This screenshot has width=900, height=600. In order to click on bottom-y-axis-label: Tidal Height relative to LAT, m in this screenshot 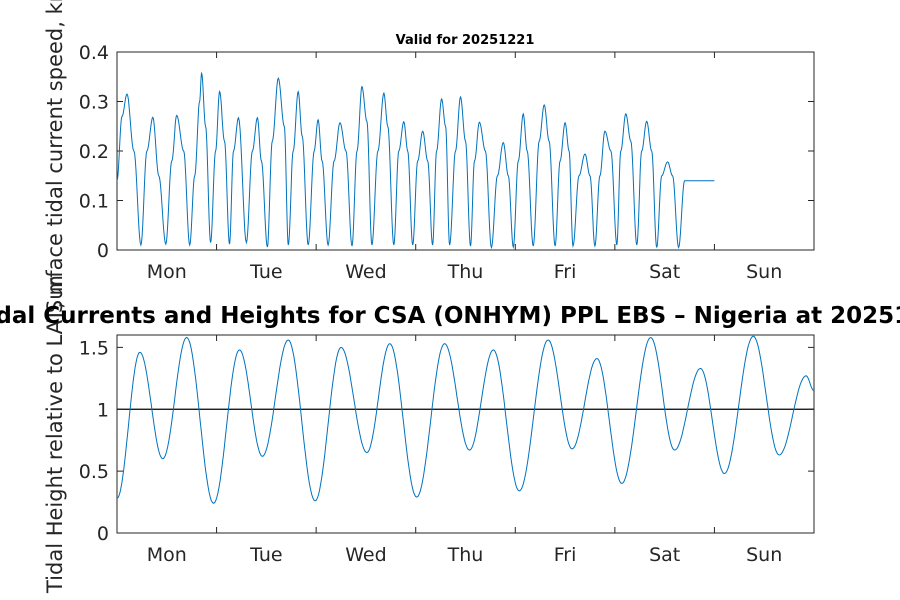, I will do `click(55, 434)`.